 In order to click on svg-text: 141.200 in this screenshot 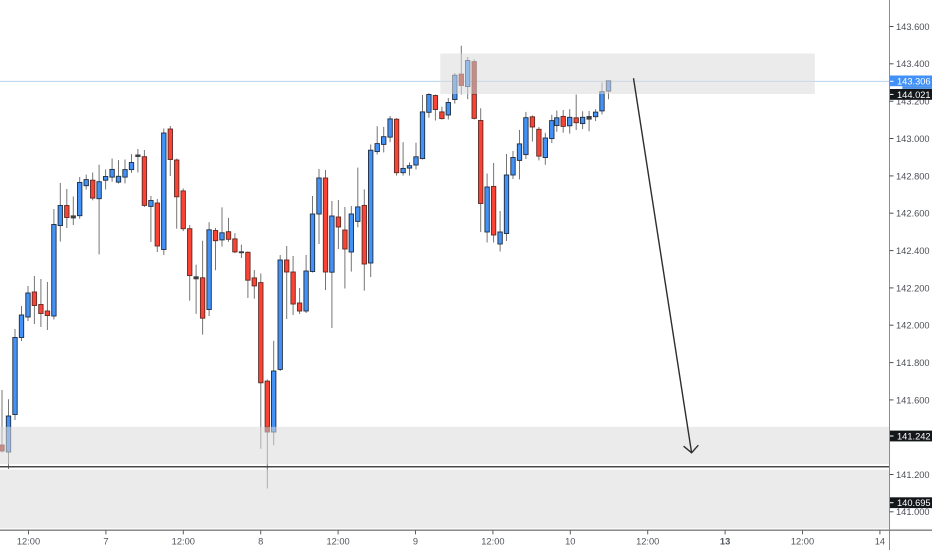, I will do `click(913, 475)`.